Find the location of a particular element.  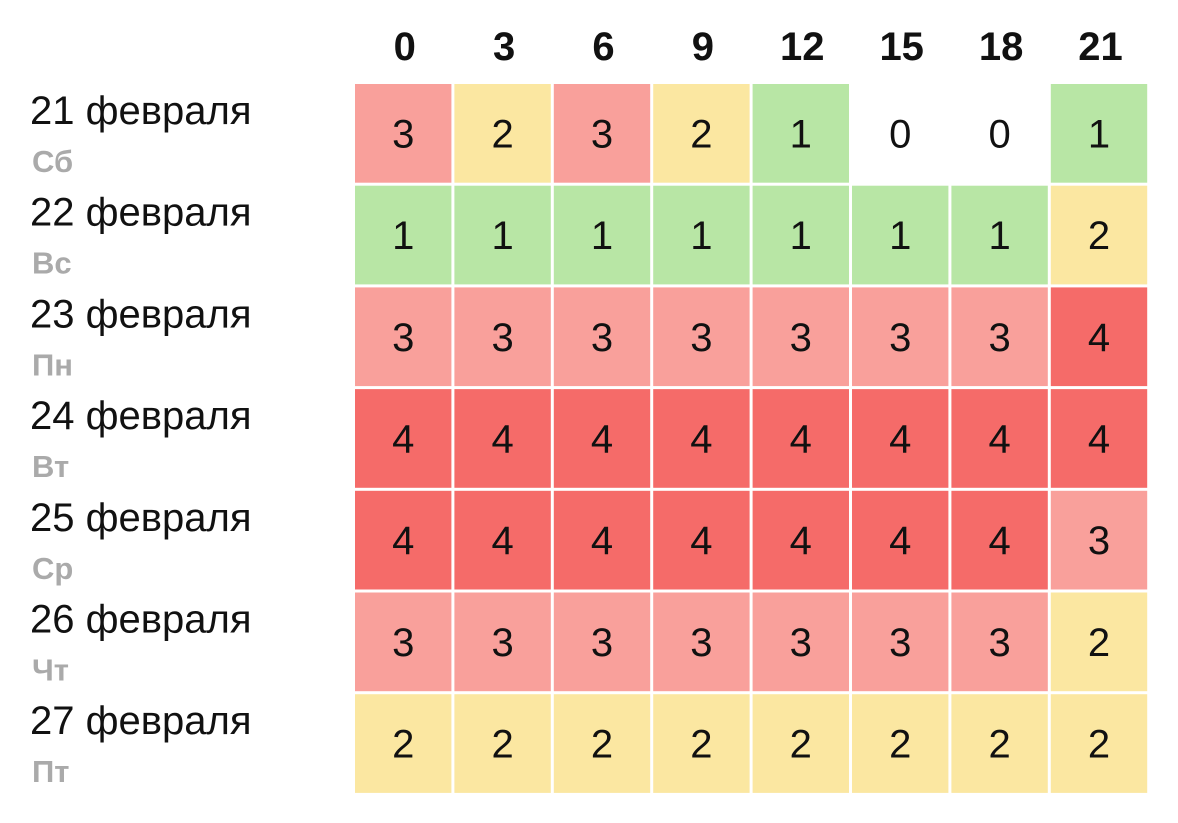

weekday-label: Пн is located at coordinates (52, 364).